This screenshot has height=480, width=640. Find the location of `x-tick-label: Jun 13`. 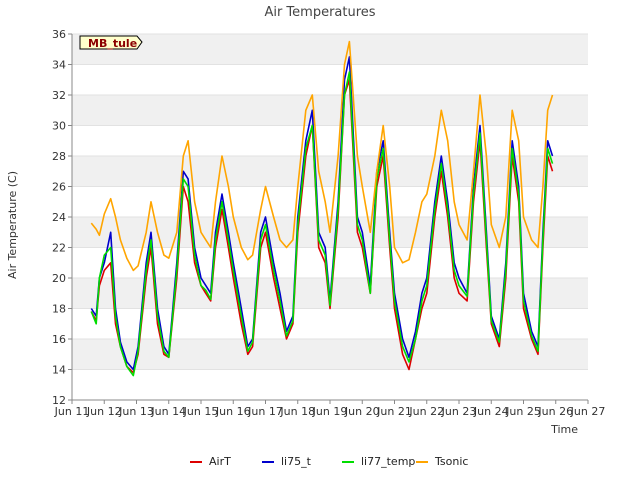

x-tick-label: Jun 13 is located at coordinates (136, 411).